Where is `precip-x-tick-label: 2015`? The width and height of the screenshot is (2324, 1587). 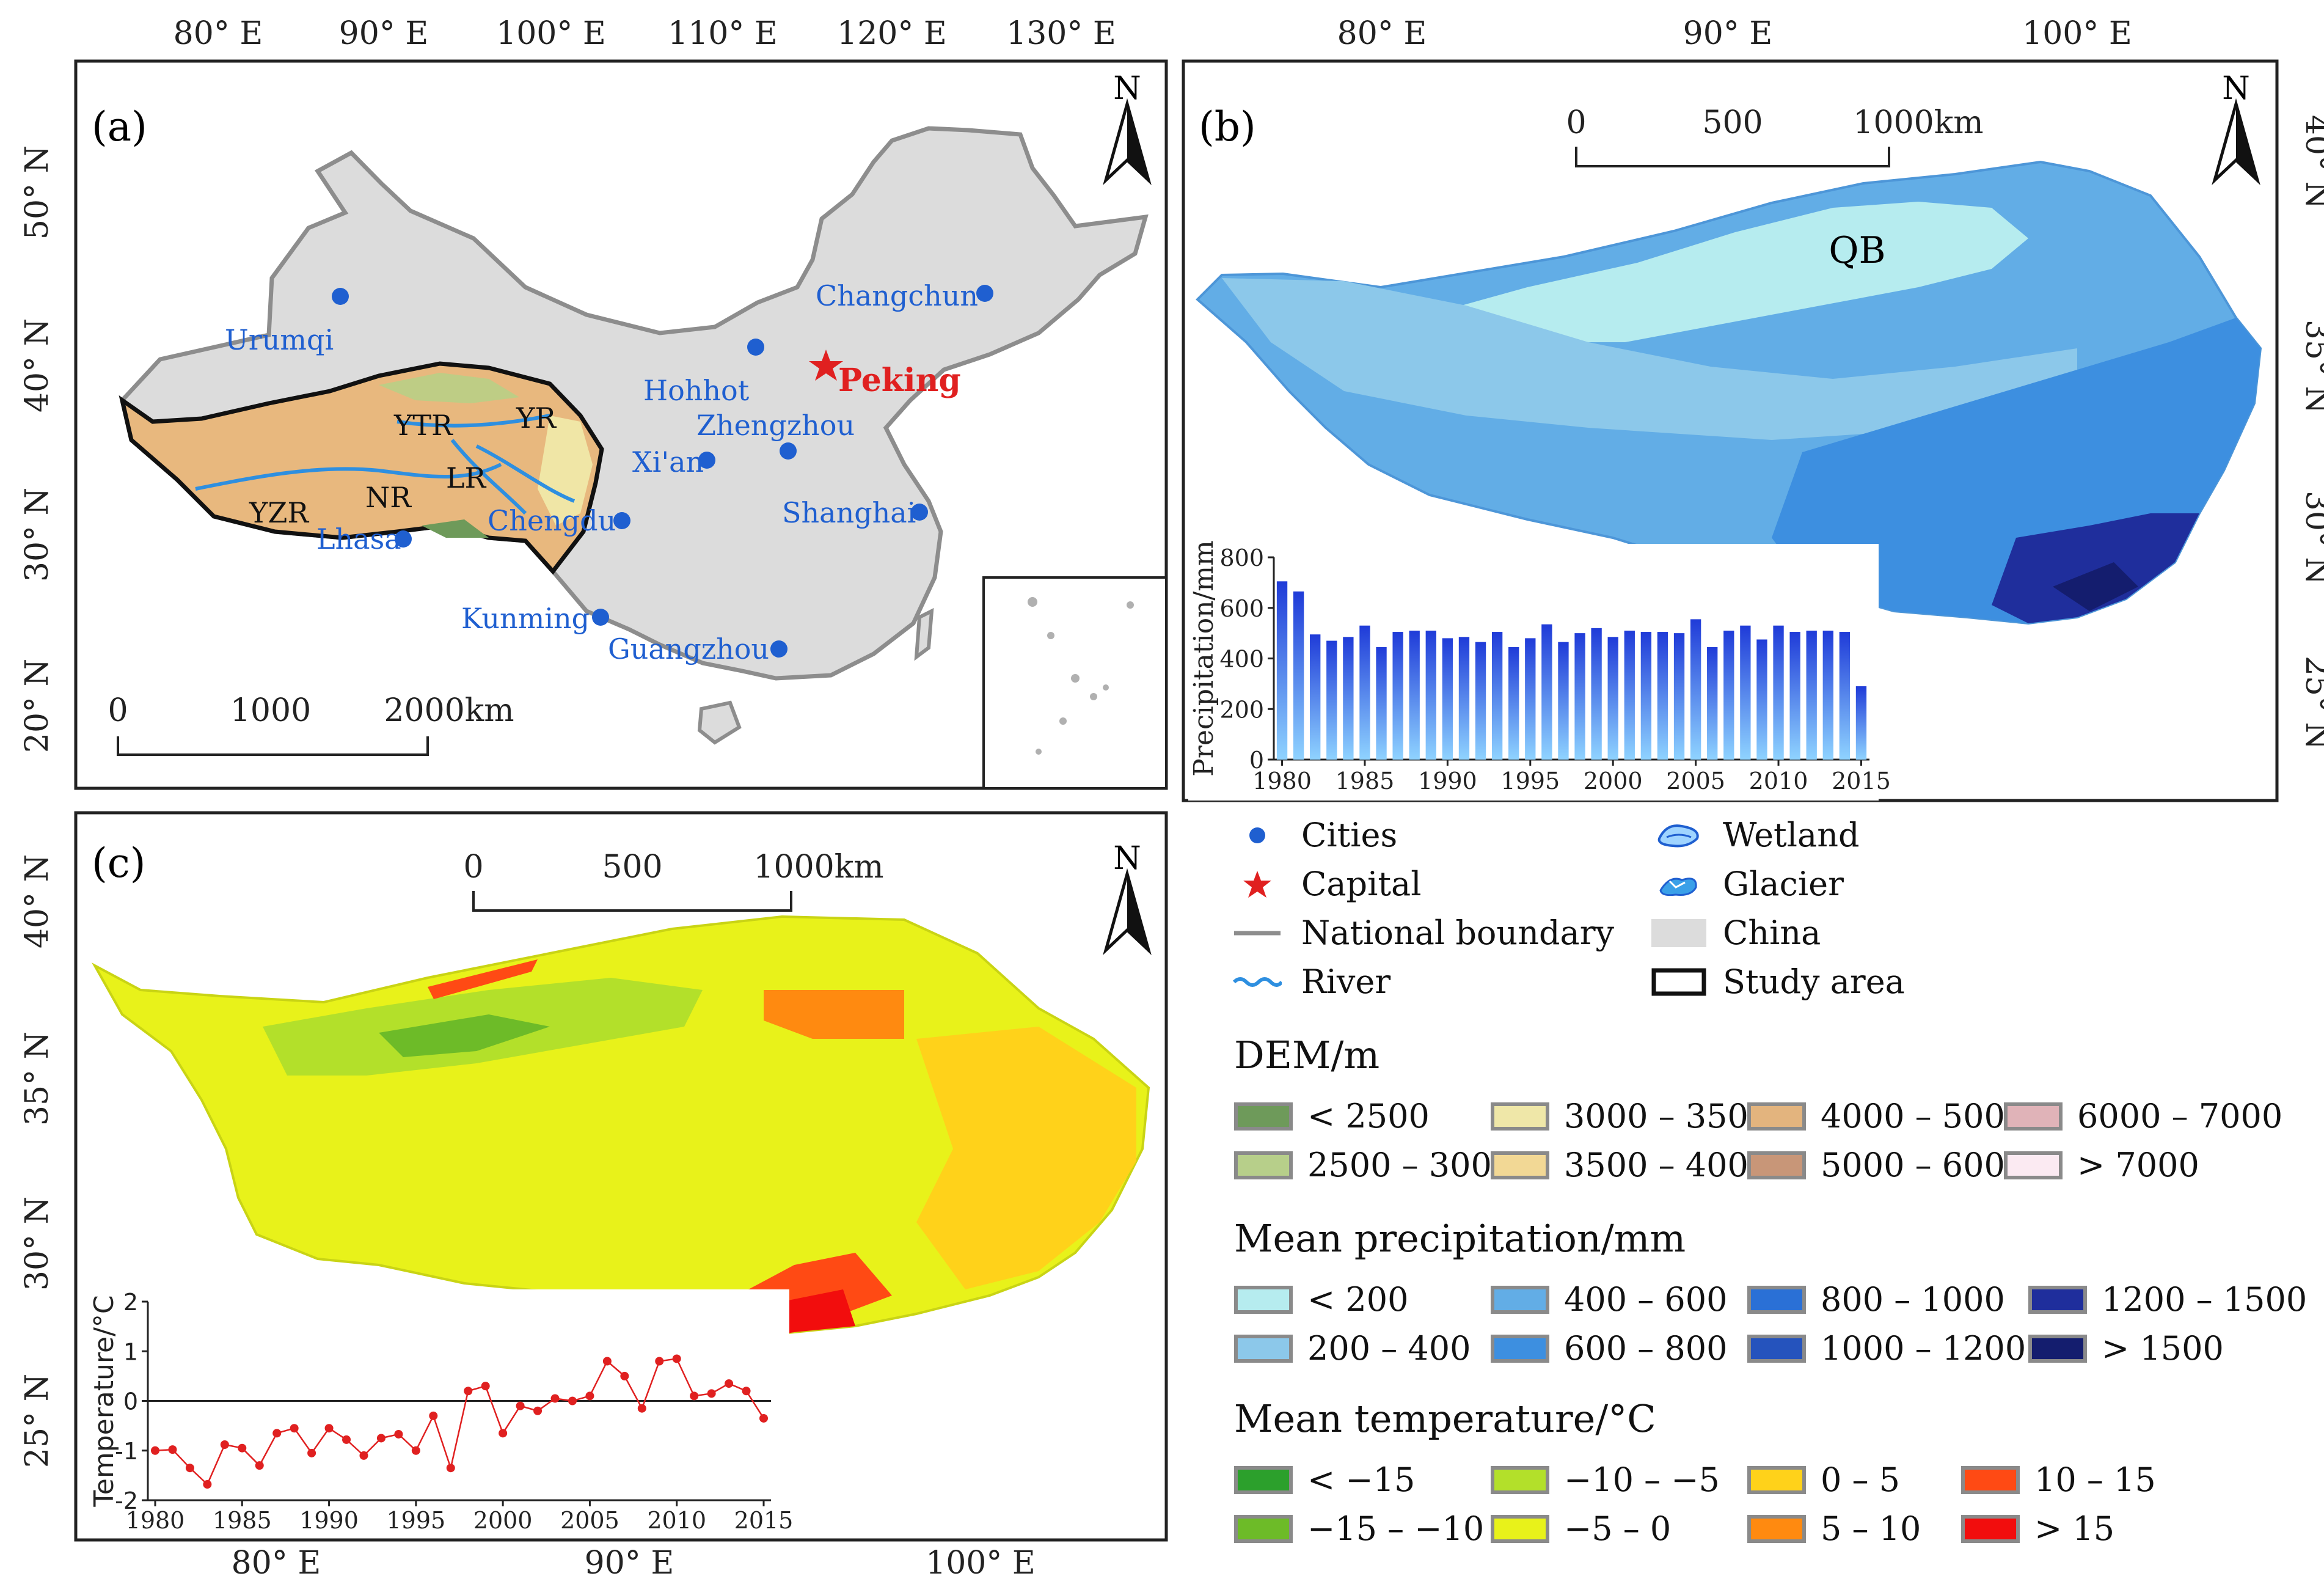 precip-x-tick-label: 2015 is located at coordinates (1861, 781).